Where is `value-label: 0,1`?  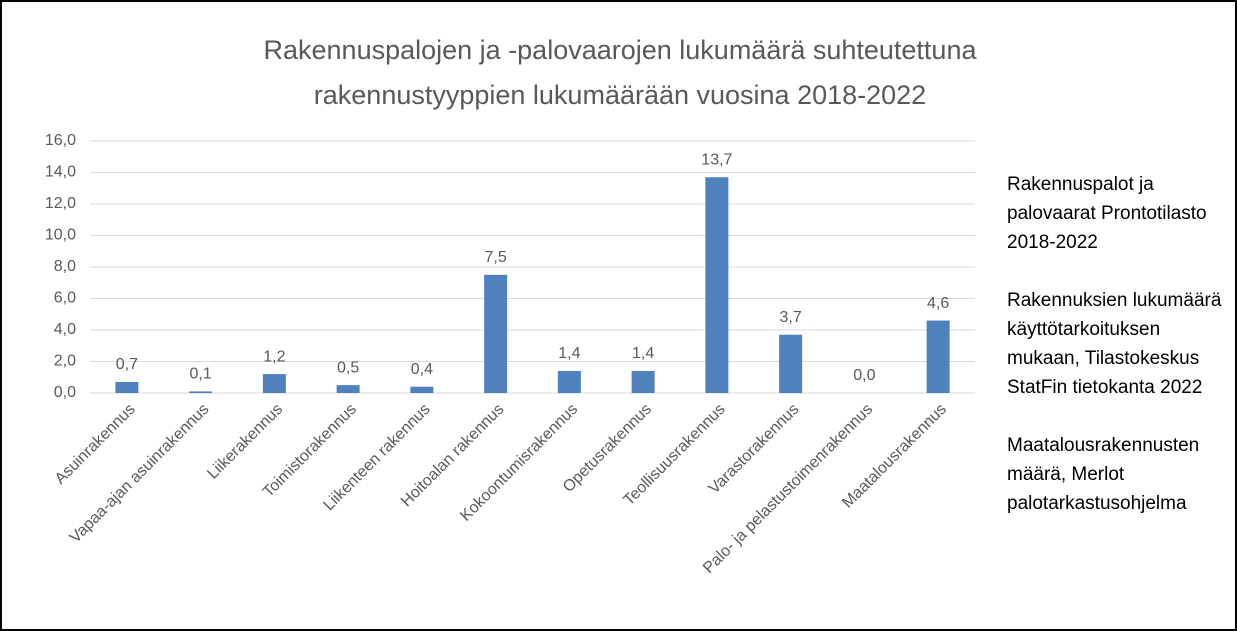 value-label: 0,1 is located at coordinates (201, 374).